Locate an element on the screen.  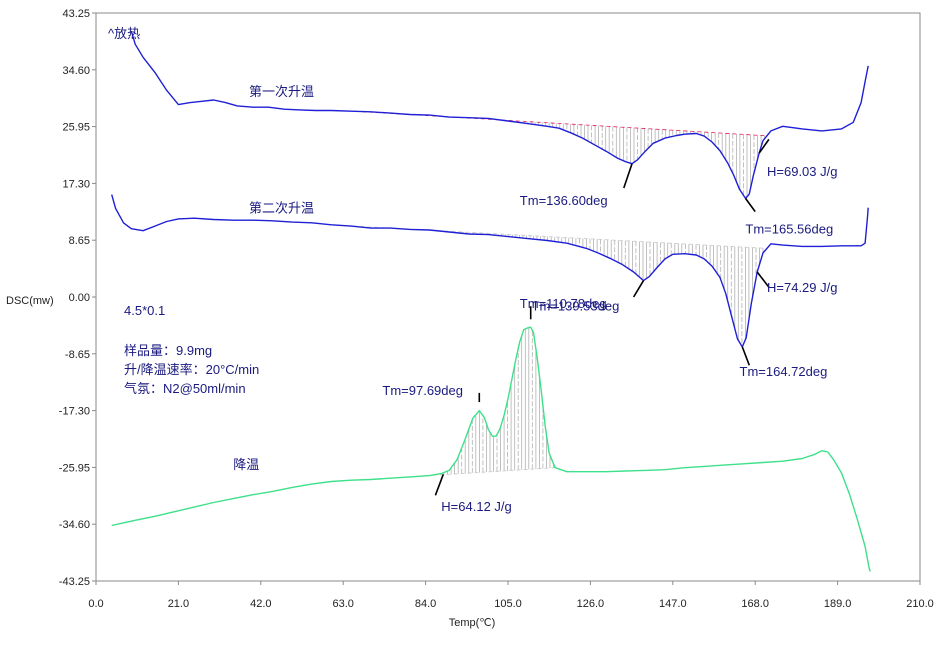
y-tick-label: -8.65 is located at coordinates (77, 355).